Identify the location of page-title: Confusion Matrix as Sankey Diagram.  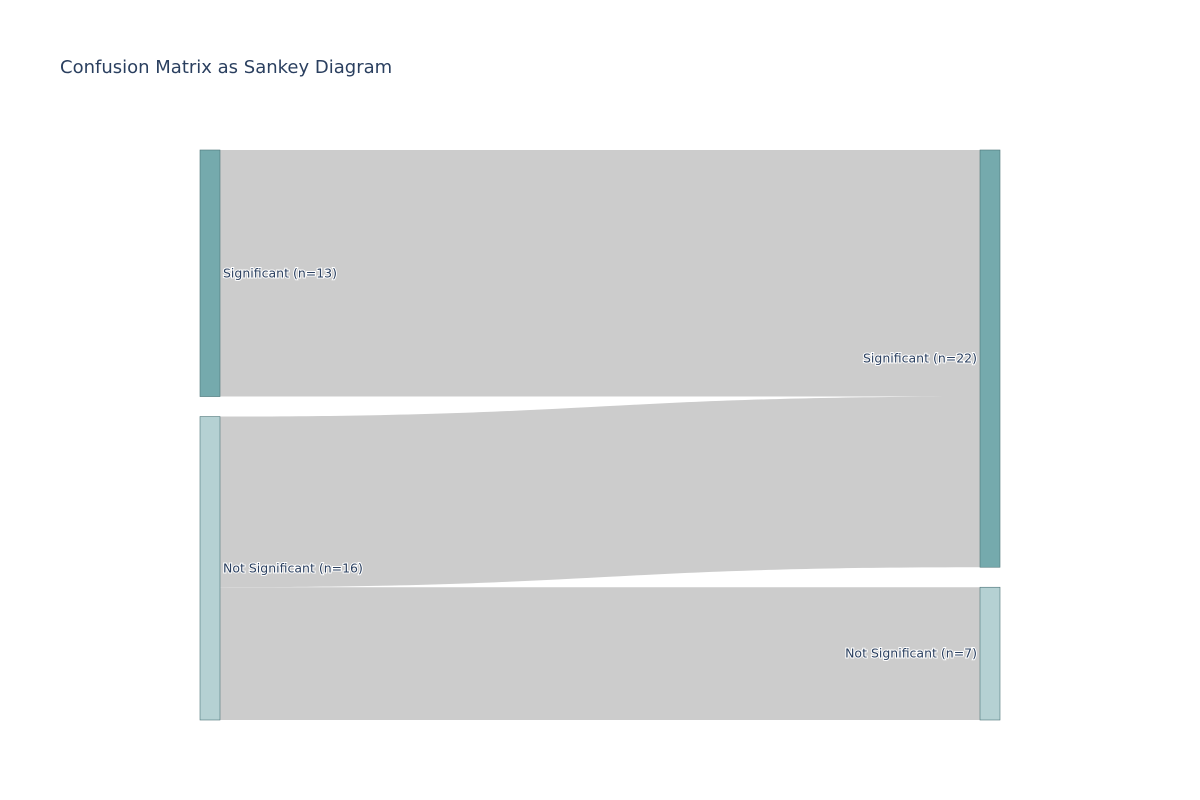
(226, 67).